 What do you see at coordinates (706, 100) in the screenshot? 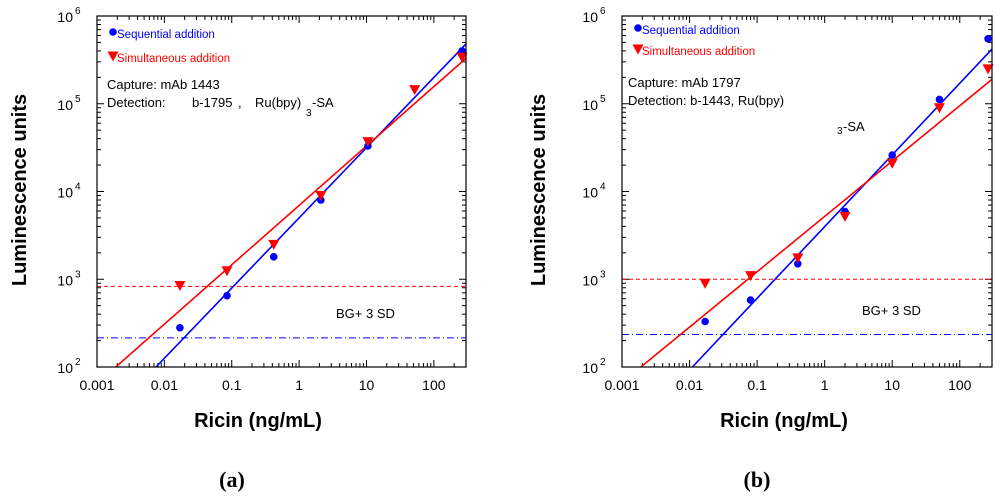
I see `panel-b-detection-prefix: Detection: b-1443, Ru(bpy)` at bounding box center [706, 100].